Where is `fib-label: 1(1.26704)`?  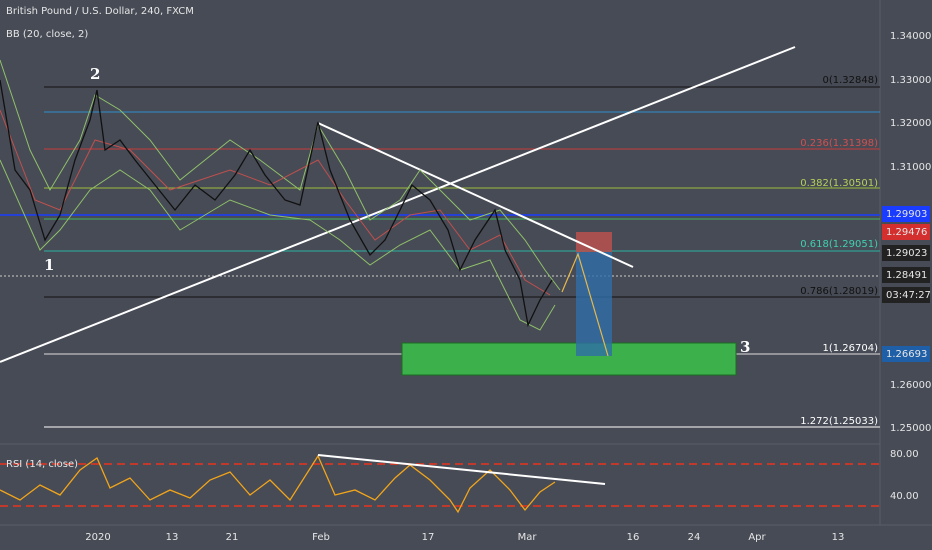 fib-label: 1(1.26704) is located at coordinates (850, 348).